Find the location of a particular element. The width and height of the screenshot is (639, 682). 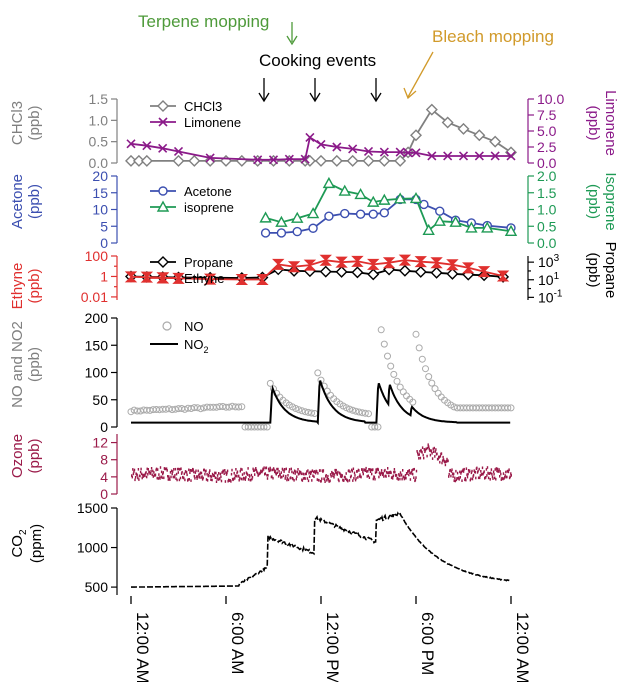

isoprene-axis-right-tick-label: 1.5 is located at coordinates (547, 193).